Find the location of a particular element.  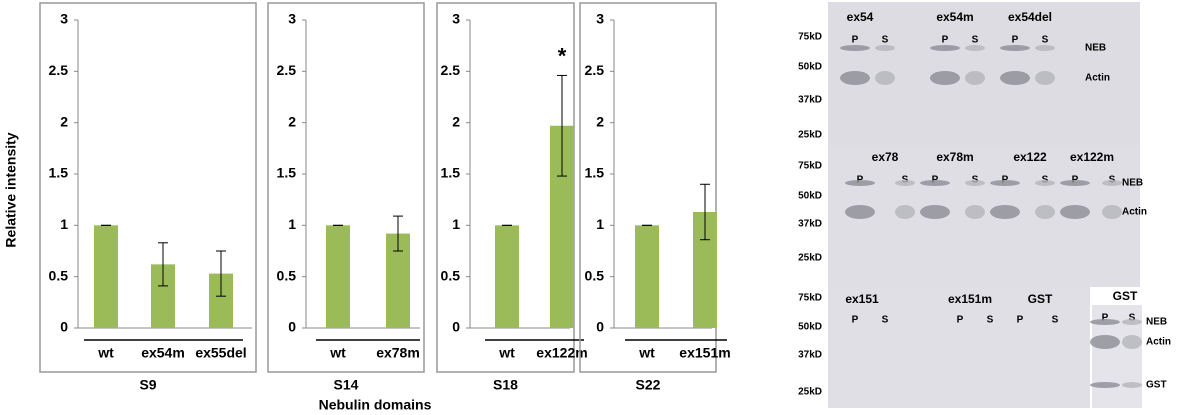

x-tick-label: ex55del is located at coordinates (220, 353).